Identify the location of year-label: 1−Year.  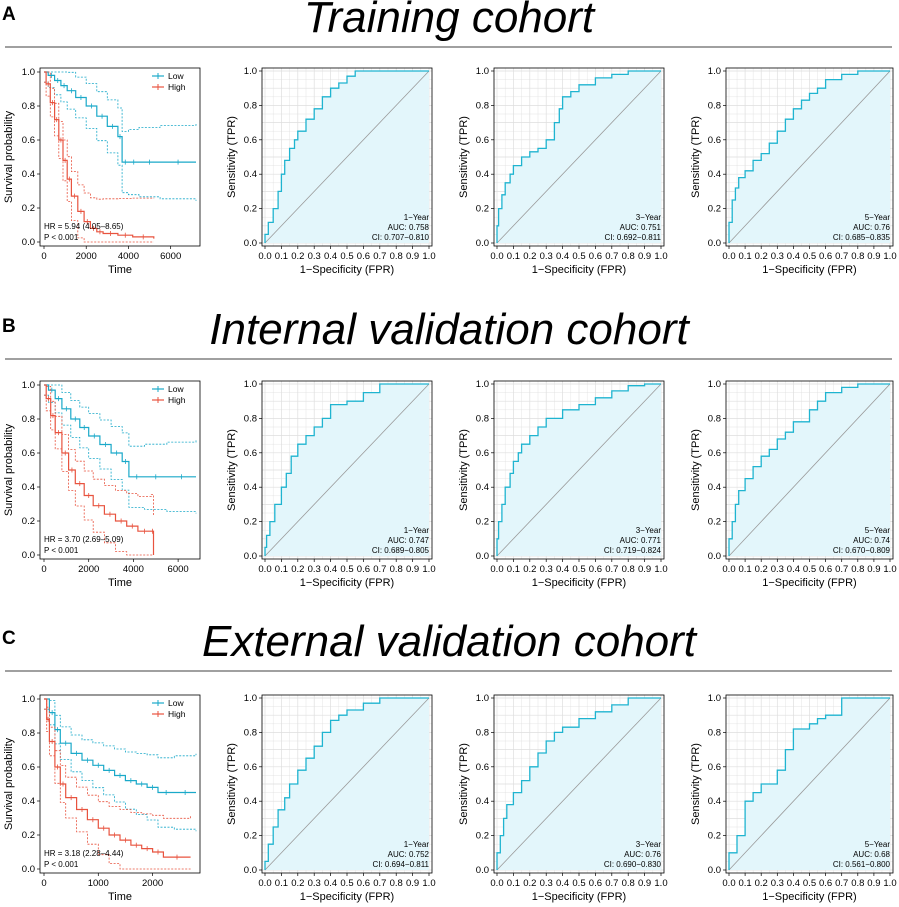
(417, 844).